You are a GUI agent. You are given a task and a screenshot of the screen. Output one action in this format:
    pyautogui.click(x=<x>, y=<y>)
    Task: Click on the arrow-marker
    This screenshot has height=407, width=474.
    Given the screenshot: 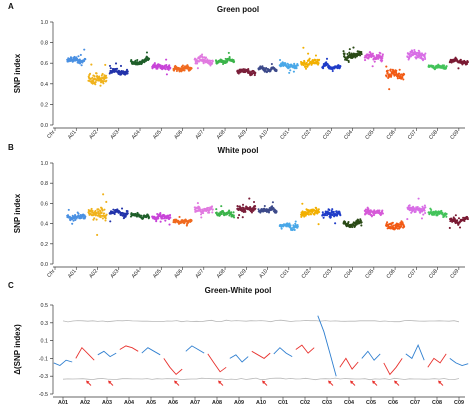 What is the action you would take?
    pyautogui.click(x=331, y=383)
    